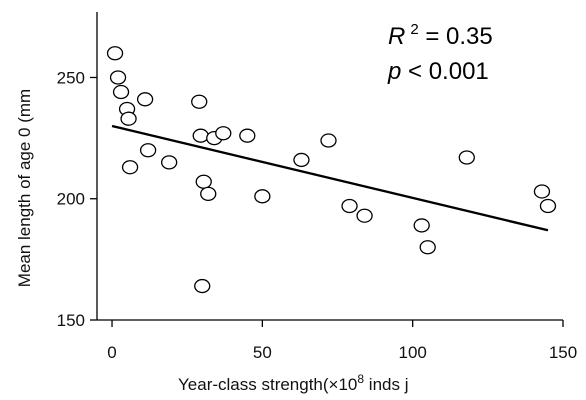  What do you see at coordinates (293, 383) in the screenshot?
I see `x-axis-title: Year-class strength(×108 inds j` at bounding box center [293, 383].